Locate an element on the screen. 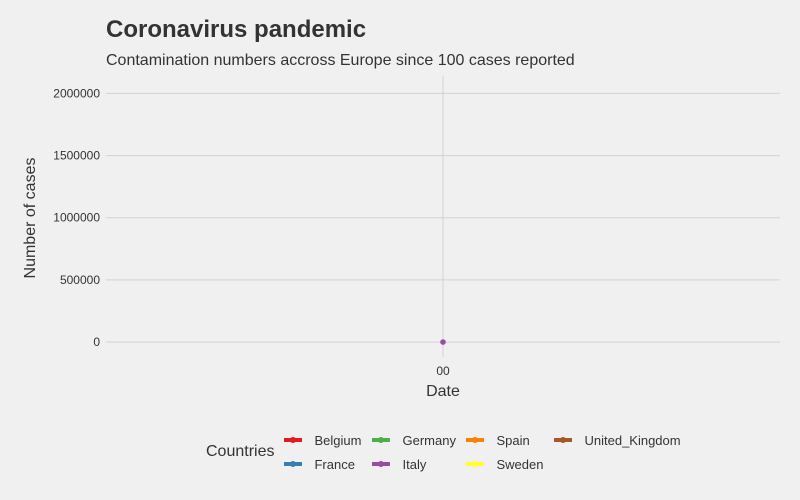 Image resolution: width=800 pixels, height=500 pixels. legend-label-italy: Italy is located at coordinates (414, 464).